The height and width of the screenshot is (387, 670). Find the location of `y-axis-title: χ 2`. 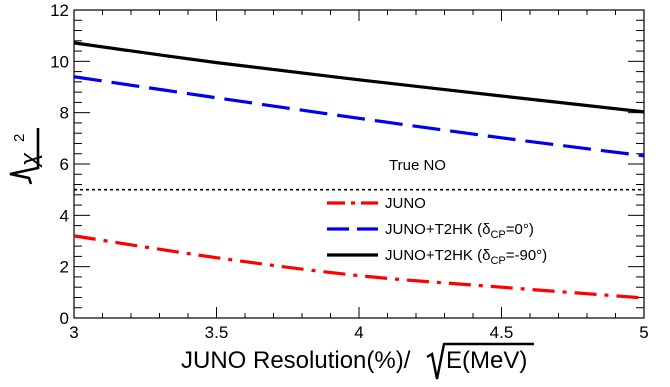

y-axis-title: χ 2 is located at coordinates (26, 156).